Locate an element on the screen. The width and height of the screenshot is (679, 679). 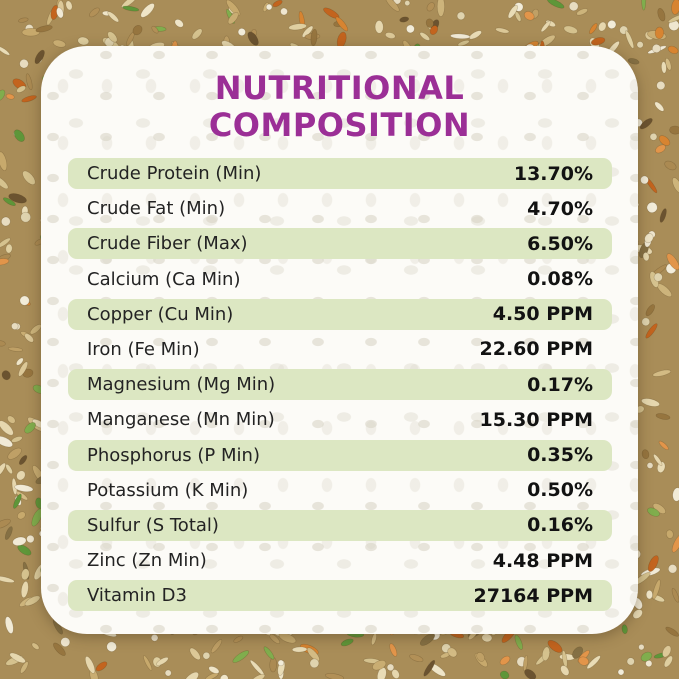
nutrient-value: 0.35% is located at coordinates (560, 455).